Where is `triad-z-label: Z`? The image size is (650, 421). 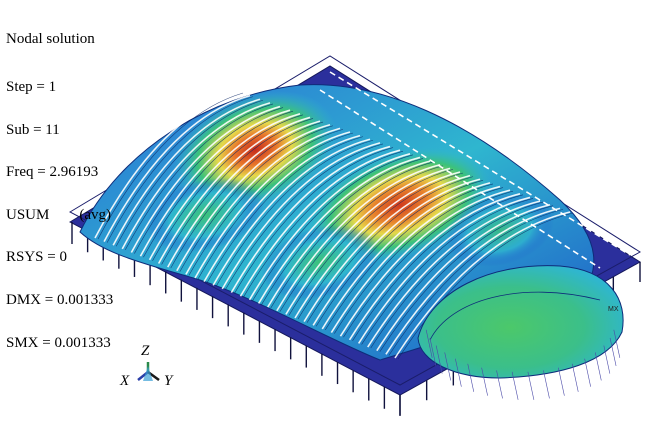 triad-z-label: Z is located at coordinates (145, 351).